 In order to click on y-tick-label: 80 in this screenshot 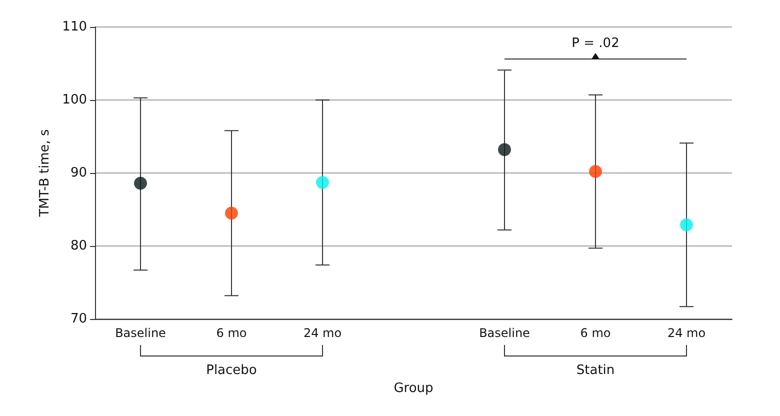, I will do `click(78, 246)`.